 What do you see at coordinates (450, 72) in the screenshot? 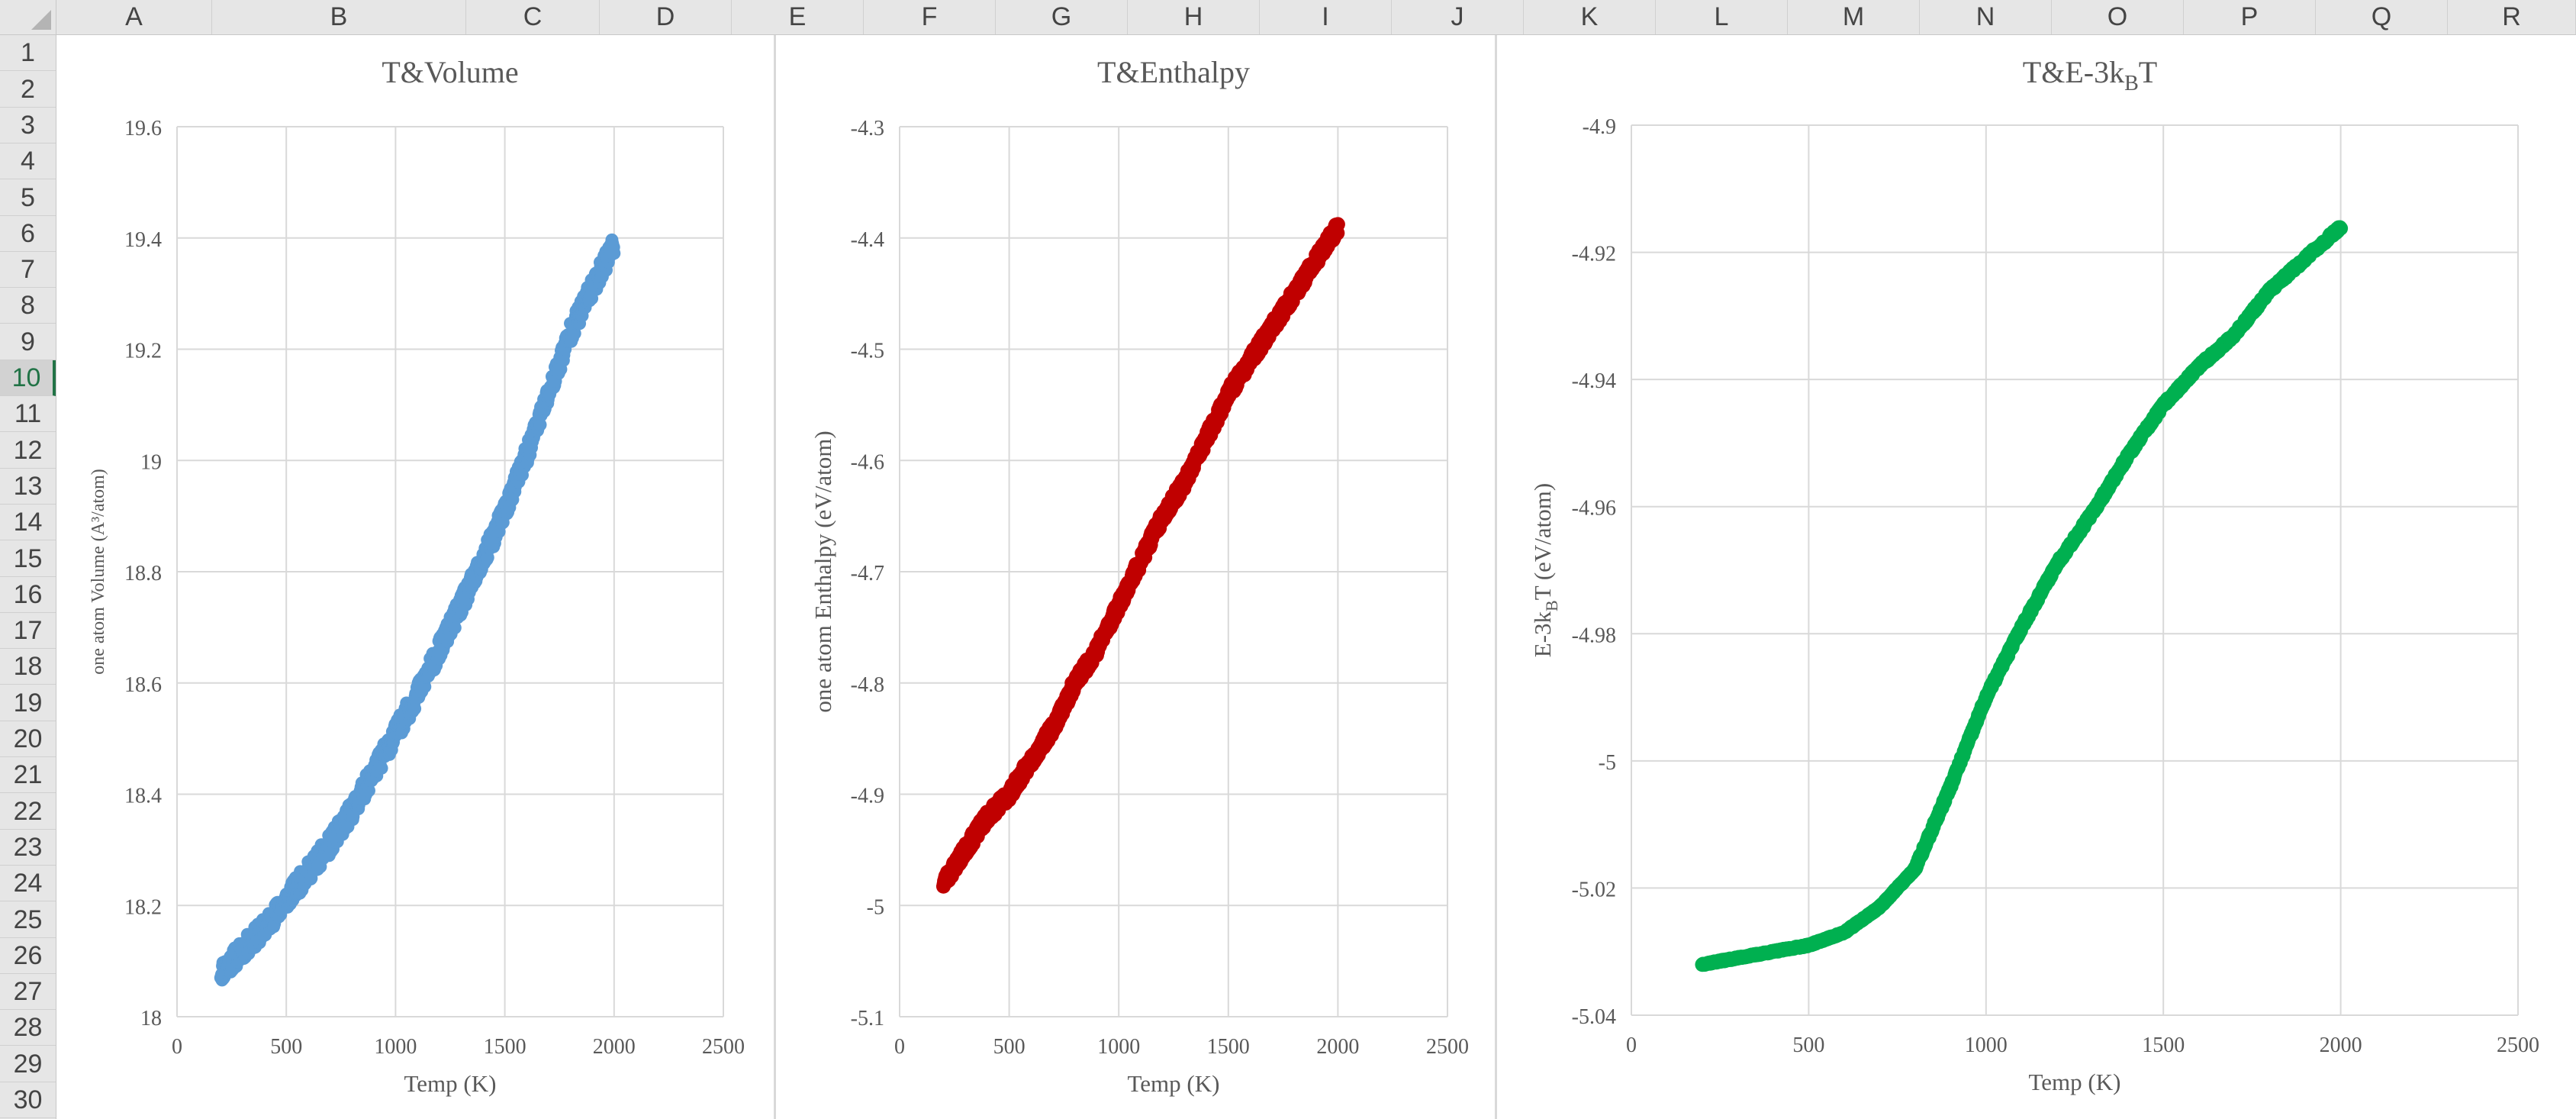
I see `chart-title: T&Volume` at bounding box center [450, 72].